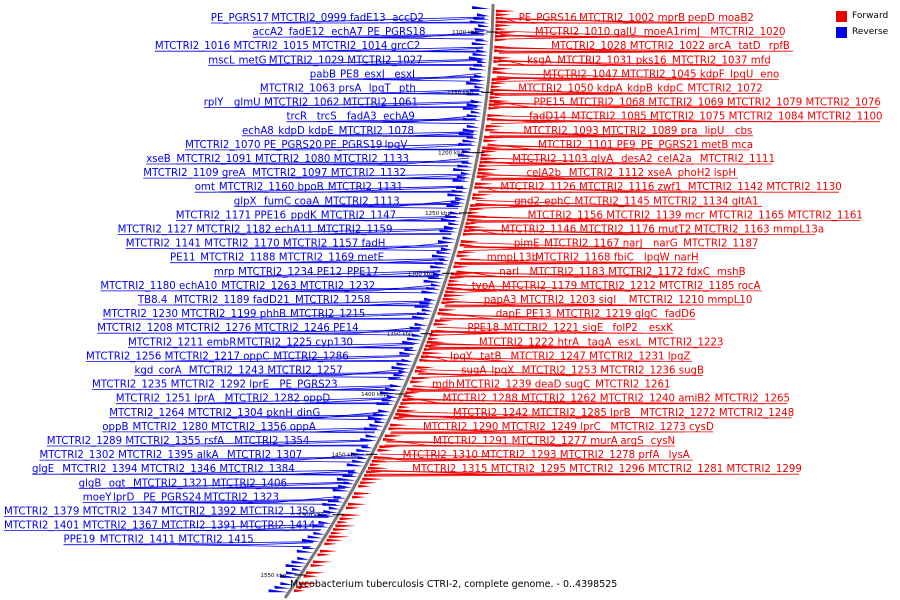 The width and height of the screenshot is (900, 600). What do you see at coordinates (214, 441) in the screenshot?
I see `reverse-gene-label: rsfA` at bounding box center [214, 441].